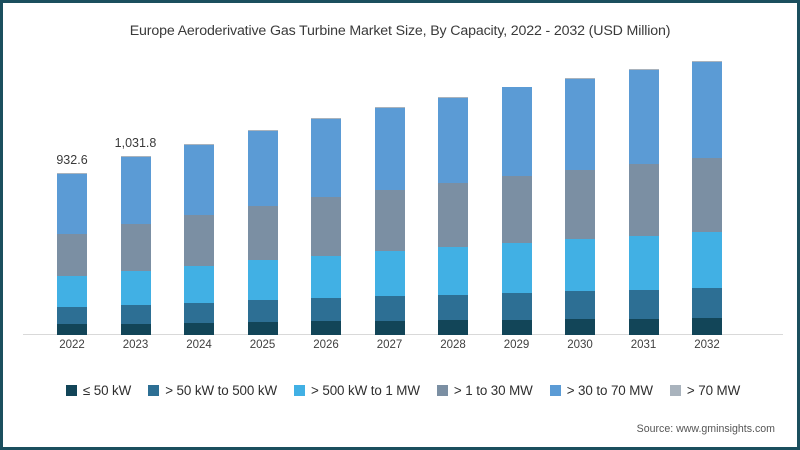 The height and width of the screenshot is (450, 800). Describe the element at coordinates (707, 345) in the screenshot. I see `x-tick-2032: 2032` at that location.